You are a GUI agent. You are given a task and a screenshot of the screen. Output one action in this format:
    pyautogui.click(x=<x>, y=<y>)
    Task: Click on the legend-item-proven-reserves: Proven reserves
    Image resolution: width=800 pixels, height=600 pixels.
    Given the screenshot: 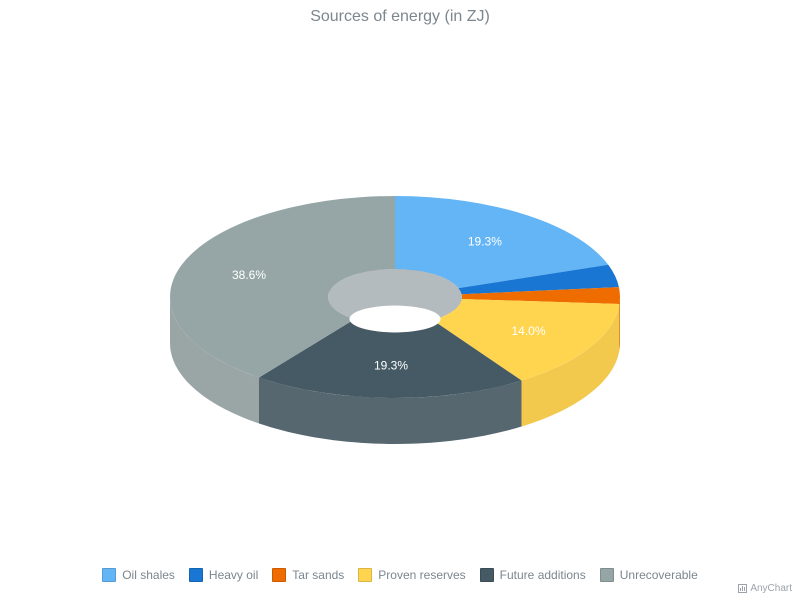 What is the action you would take?
    pyautogui.click(x=412, y=575)
    